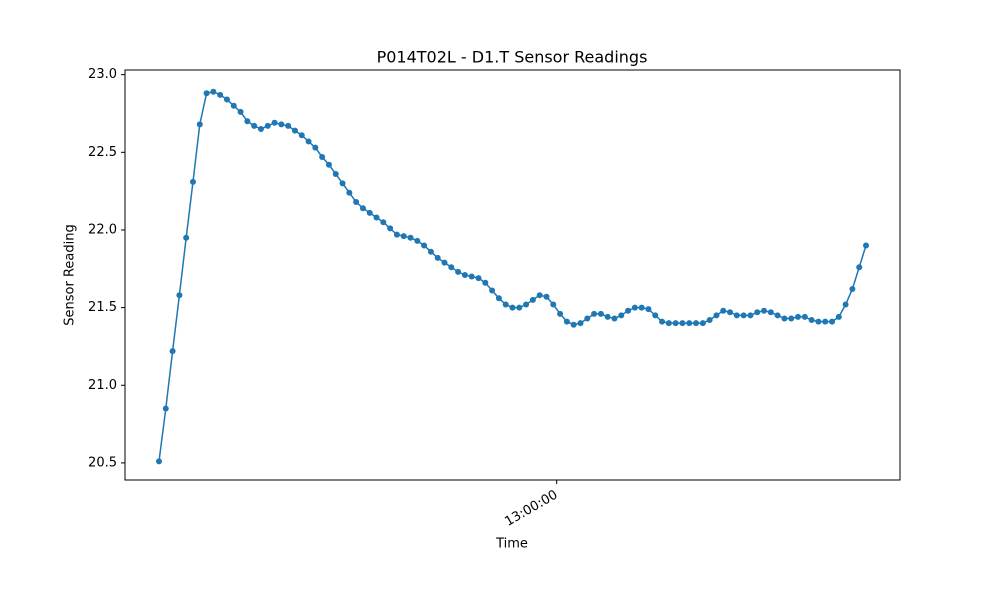 This screenshot has height=600, width=1000. I want to click on y-axis-label: Sensor Reading, so click(70, 274).